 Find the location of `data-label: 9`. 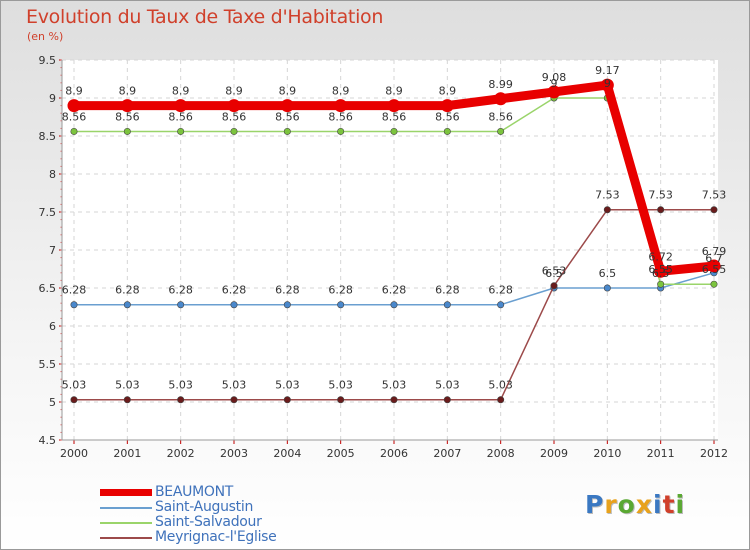

data-label: 9 is located at coordinates (607, 83).